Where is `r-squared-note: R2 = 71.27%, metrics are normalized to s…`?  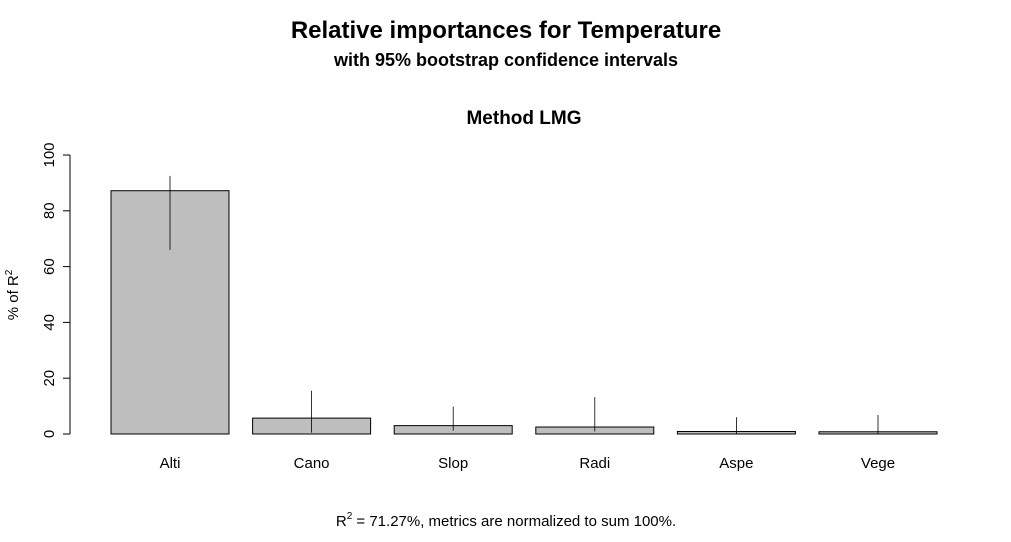
r-squared-note: R2 = 71.27%, metrics are normalized to s… is located at coordinates (506, 520).